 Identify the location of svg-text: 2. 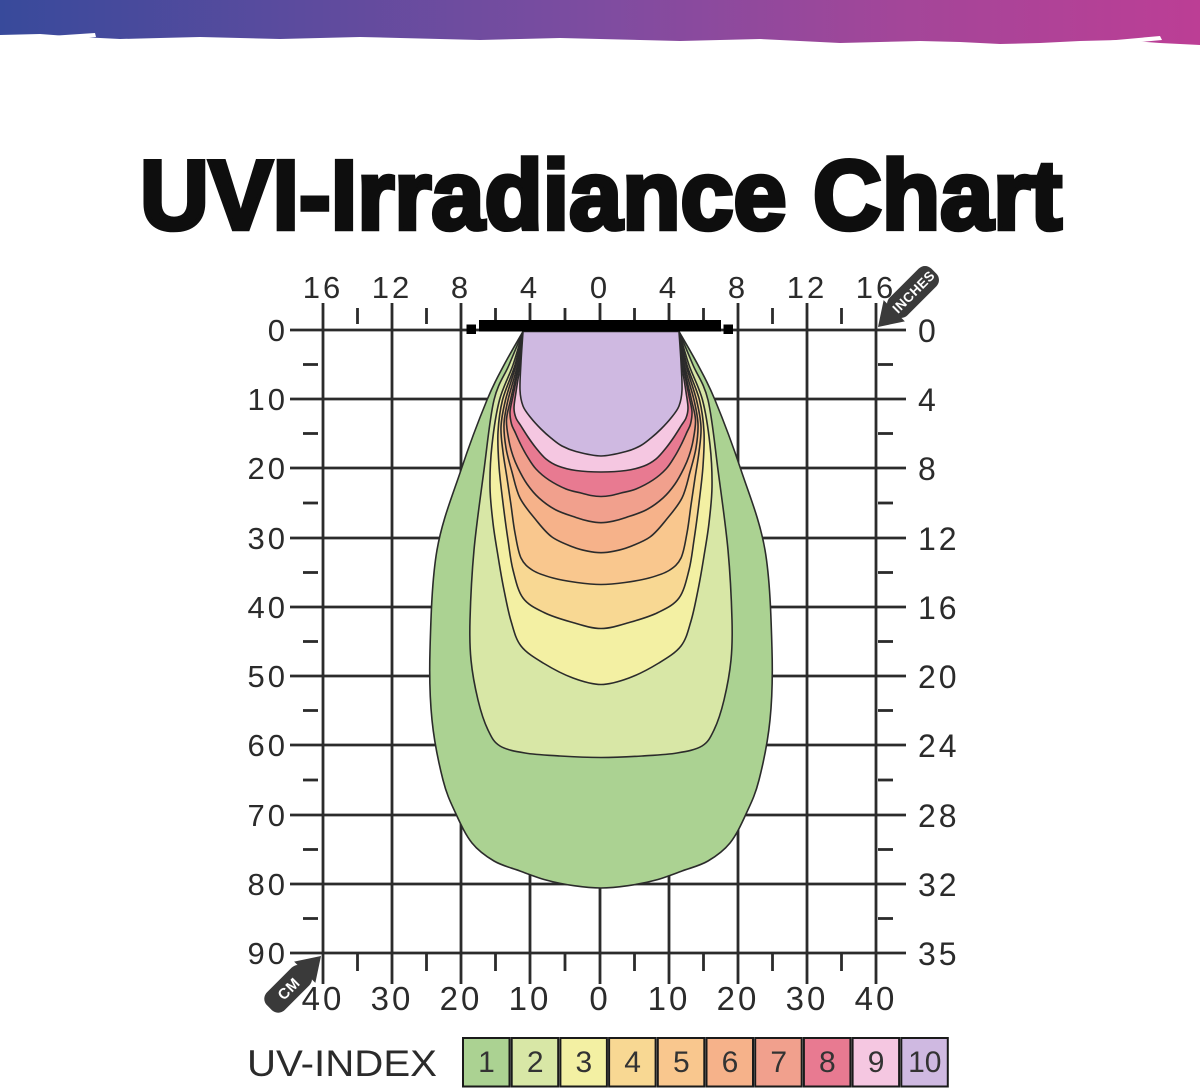
(535, 1062).